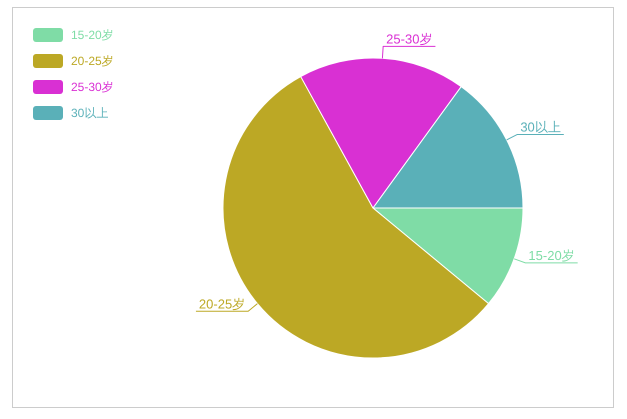 This screenshot has width=627, height=419. Describe the element at coordinates (540, 126) in the screenshot. I see `slice-label: 30以上` at that location.